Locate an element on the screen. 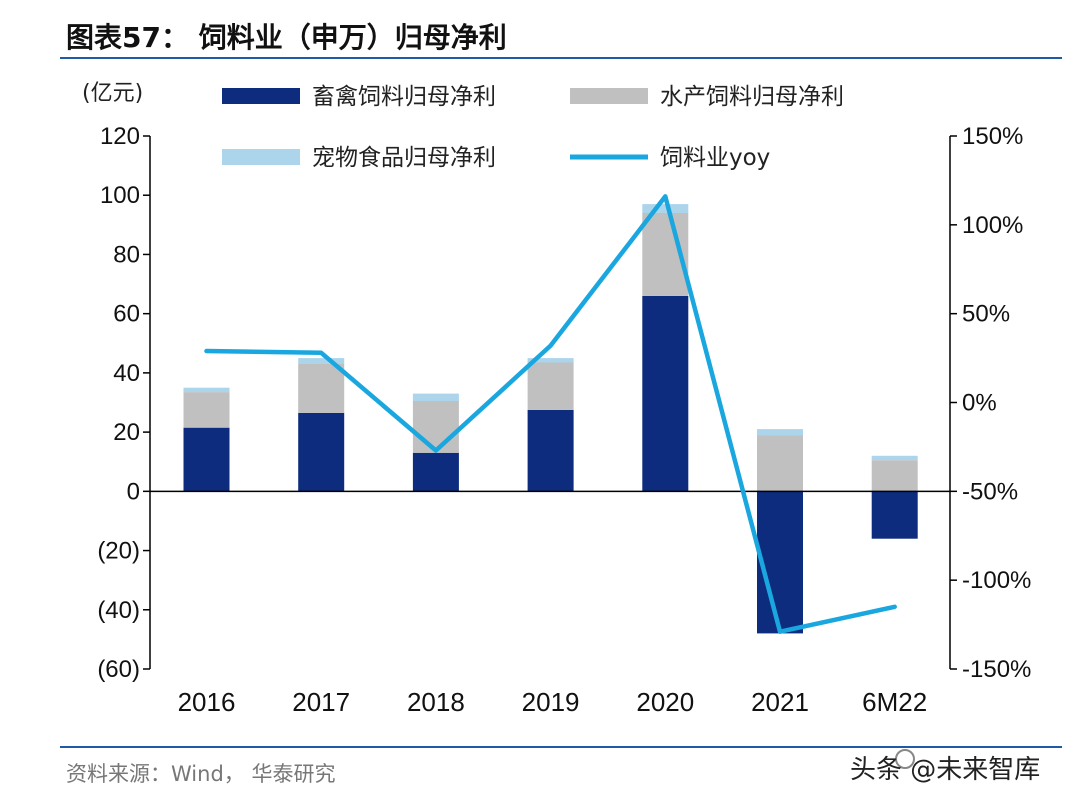  y2-tick-label: -150% is located at coordinates (996, 669).